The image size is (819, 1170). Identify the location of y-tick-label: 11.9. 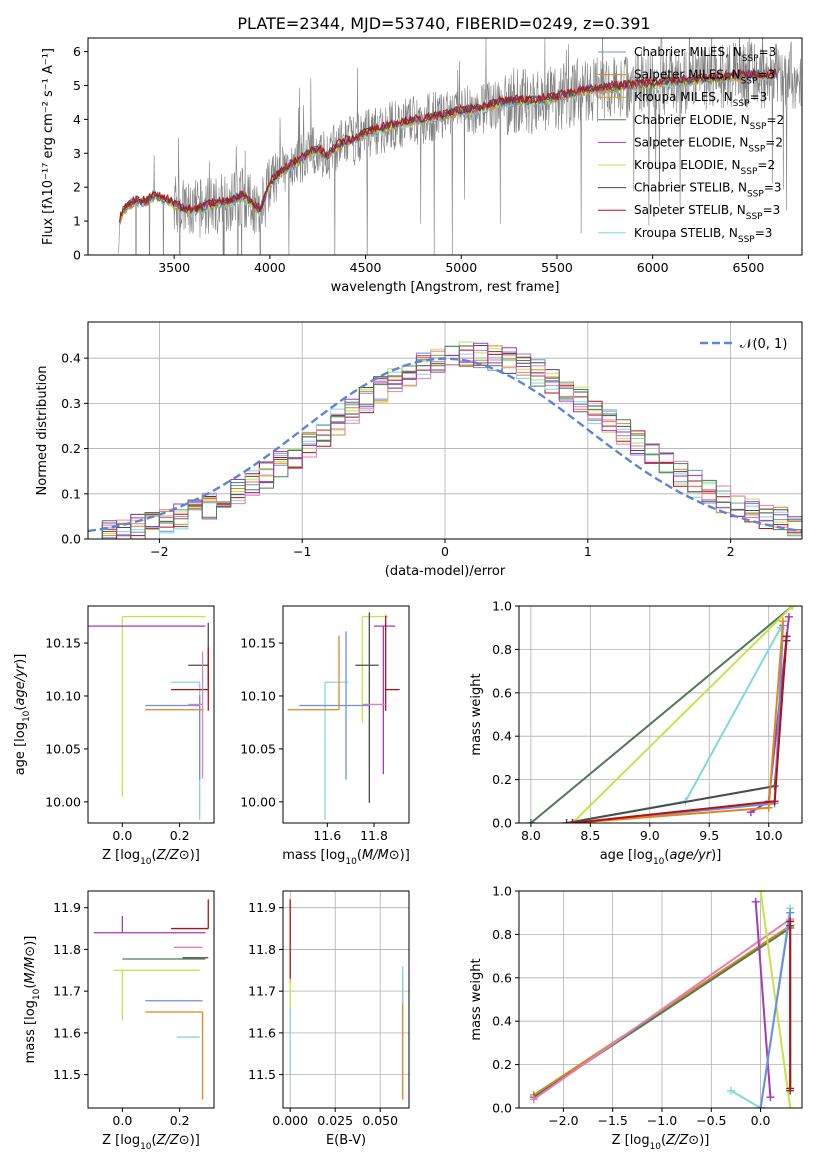
(262, 907).